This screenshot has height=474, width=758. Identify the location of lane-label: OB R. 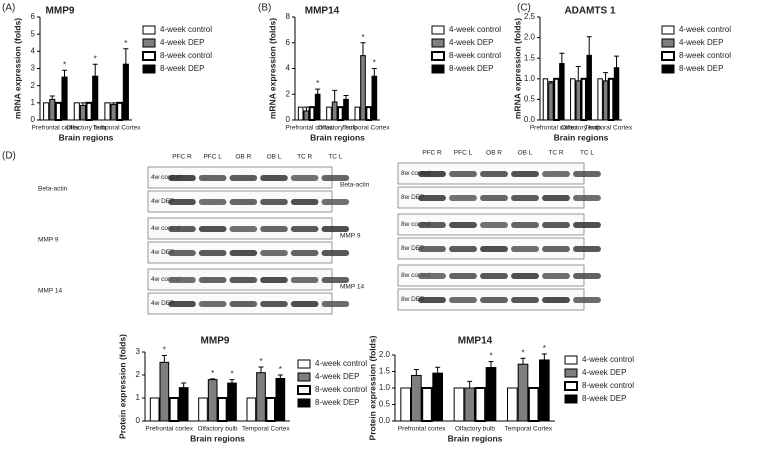
(243, 157).